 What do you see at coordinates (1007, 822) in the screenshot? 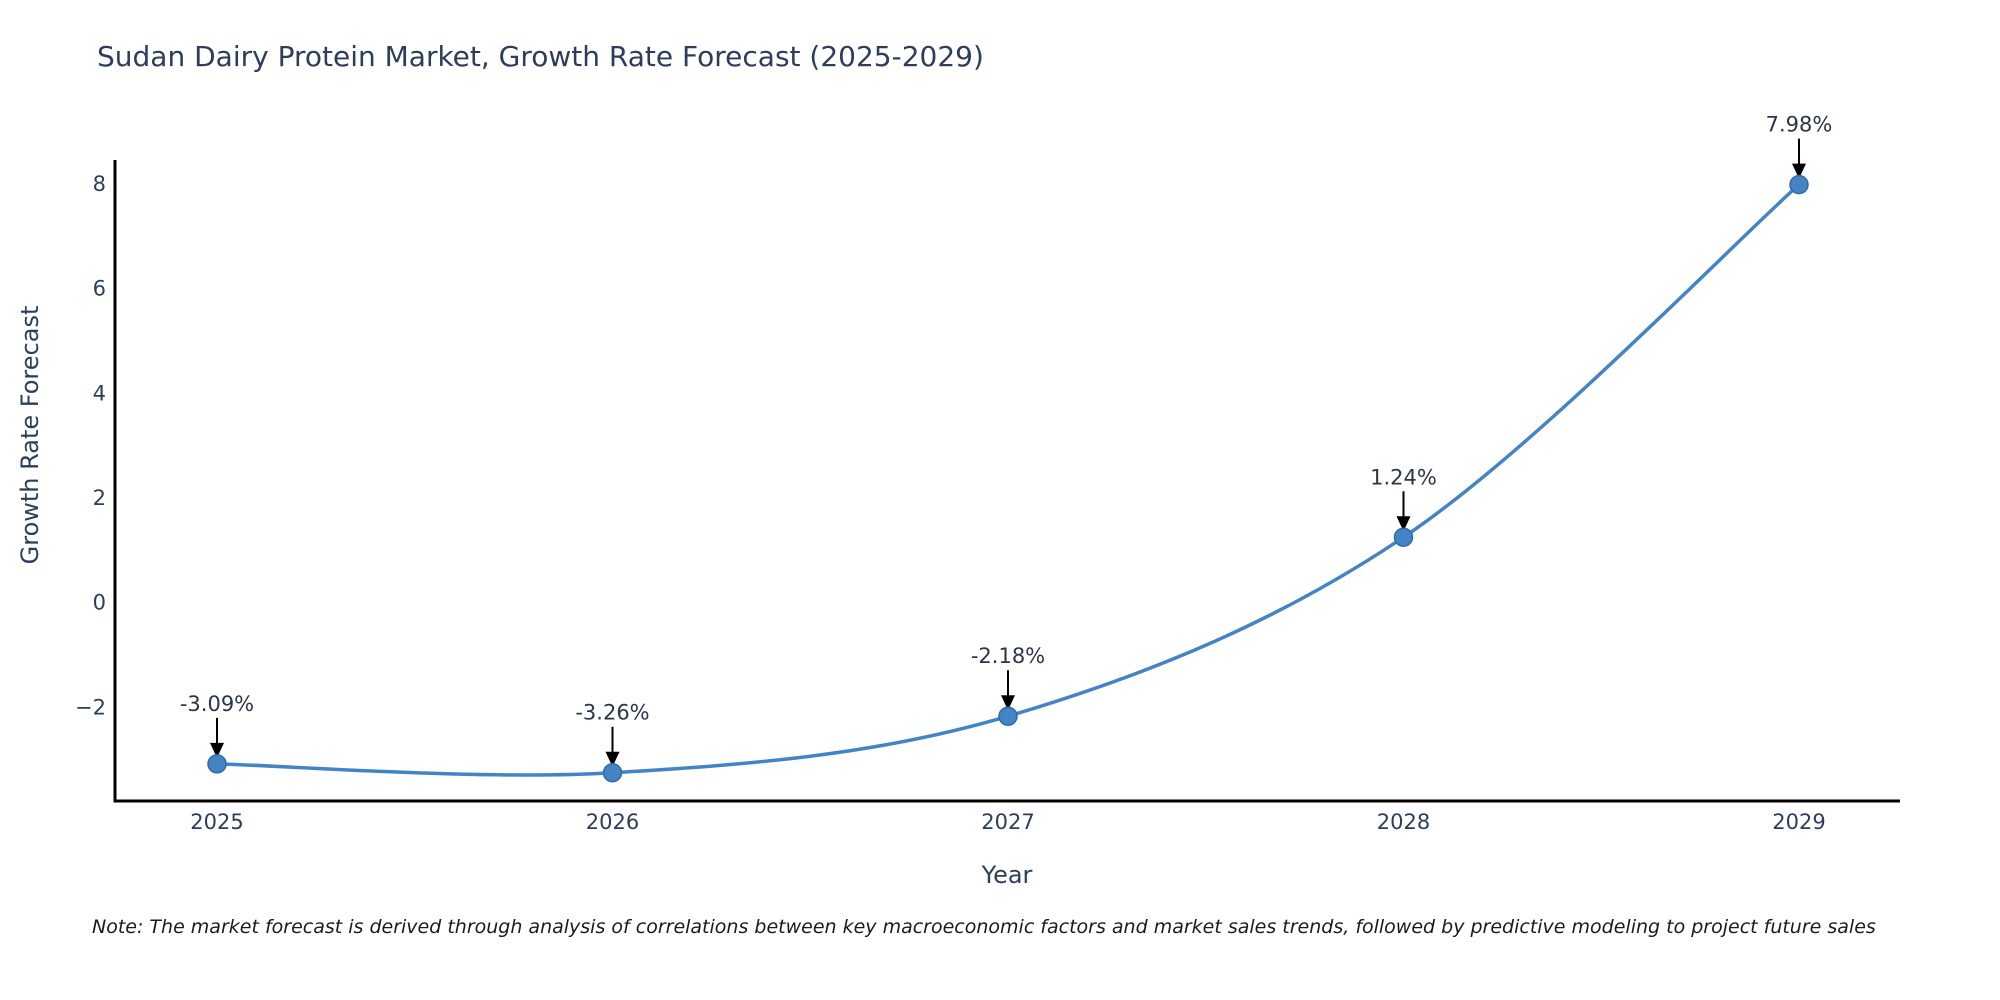
I see `x-tick-label: 2027` at bounding box center [1007, 822].